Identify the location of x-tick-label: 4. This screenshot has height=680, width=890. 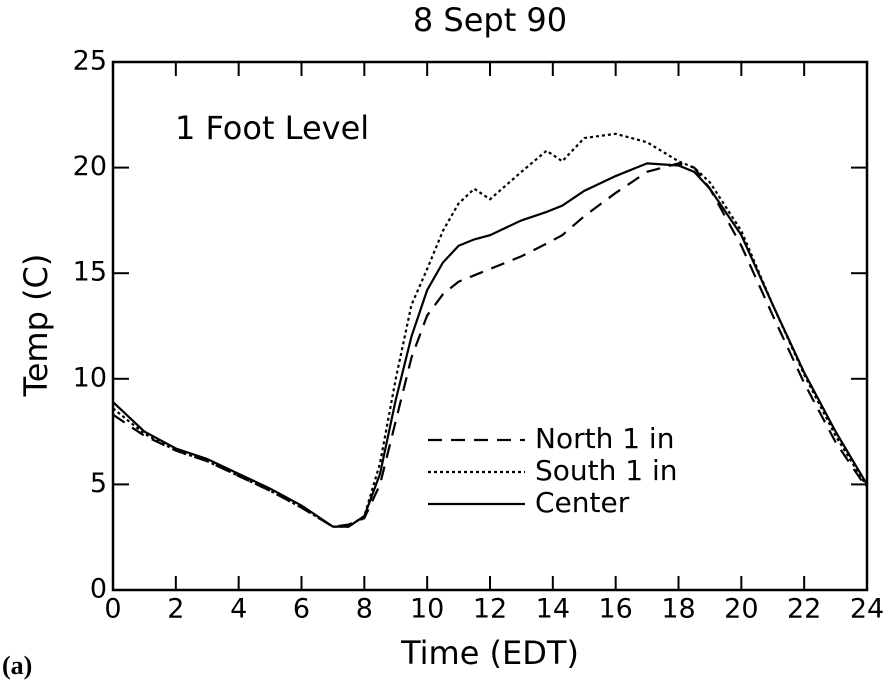
(238, 609).